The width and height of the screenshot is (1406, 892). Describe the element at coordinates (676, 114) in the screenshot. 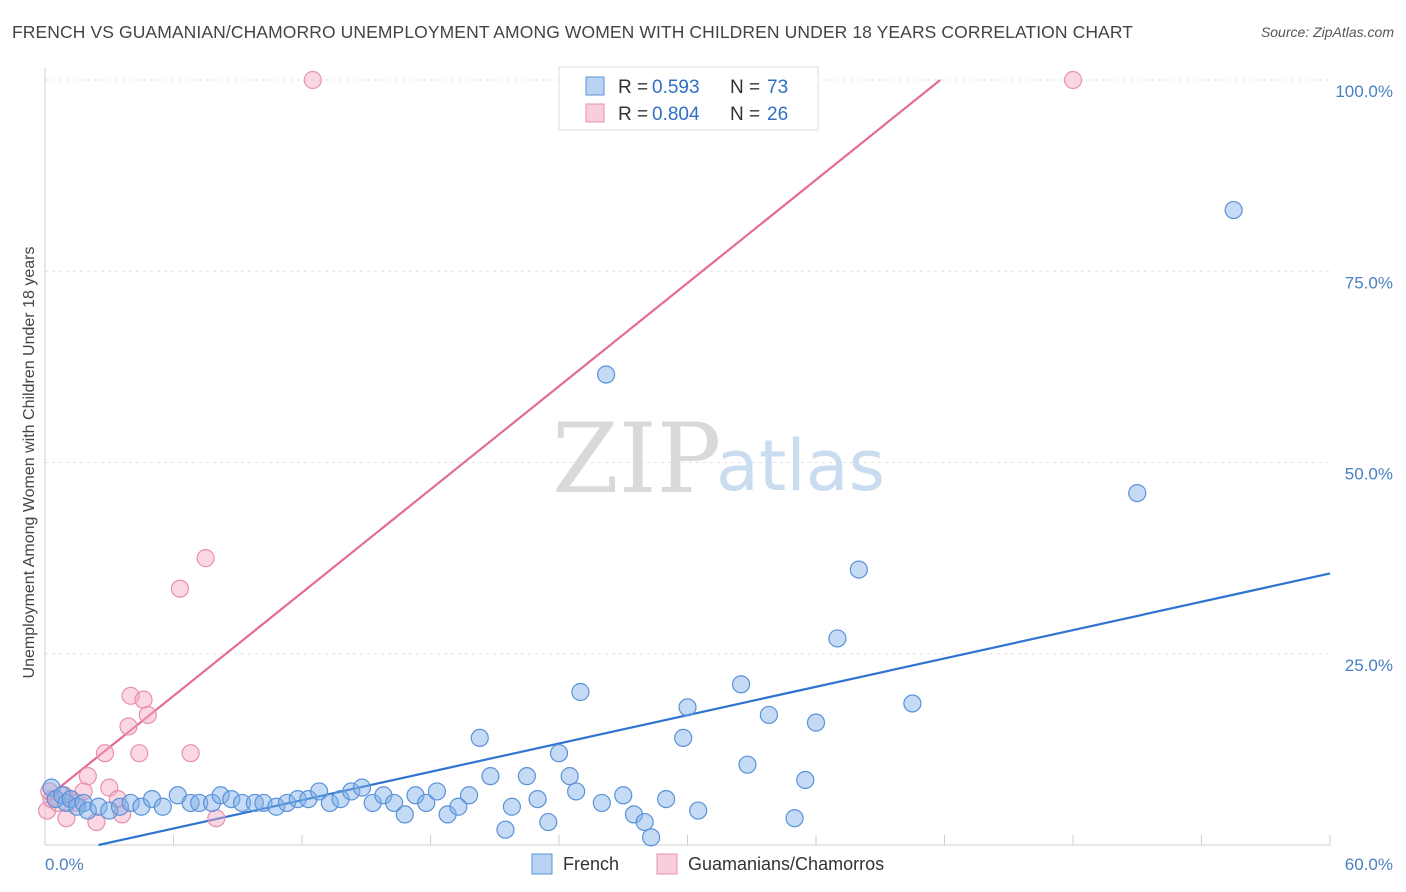

I see `legend-r-value: 0.804` at that location.